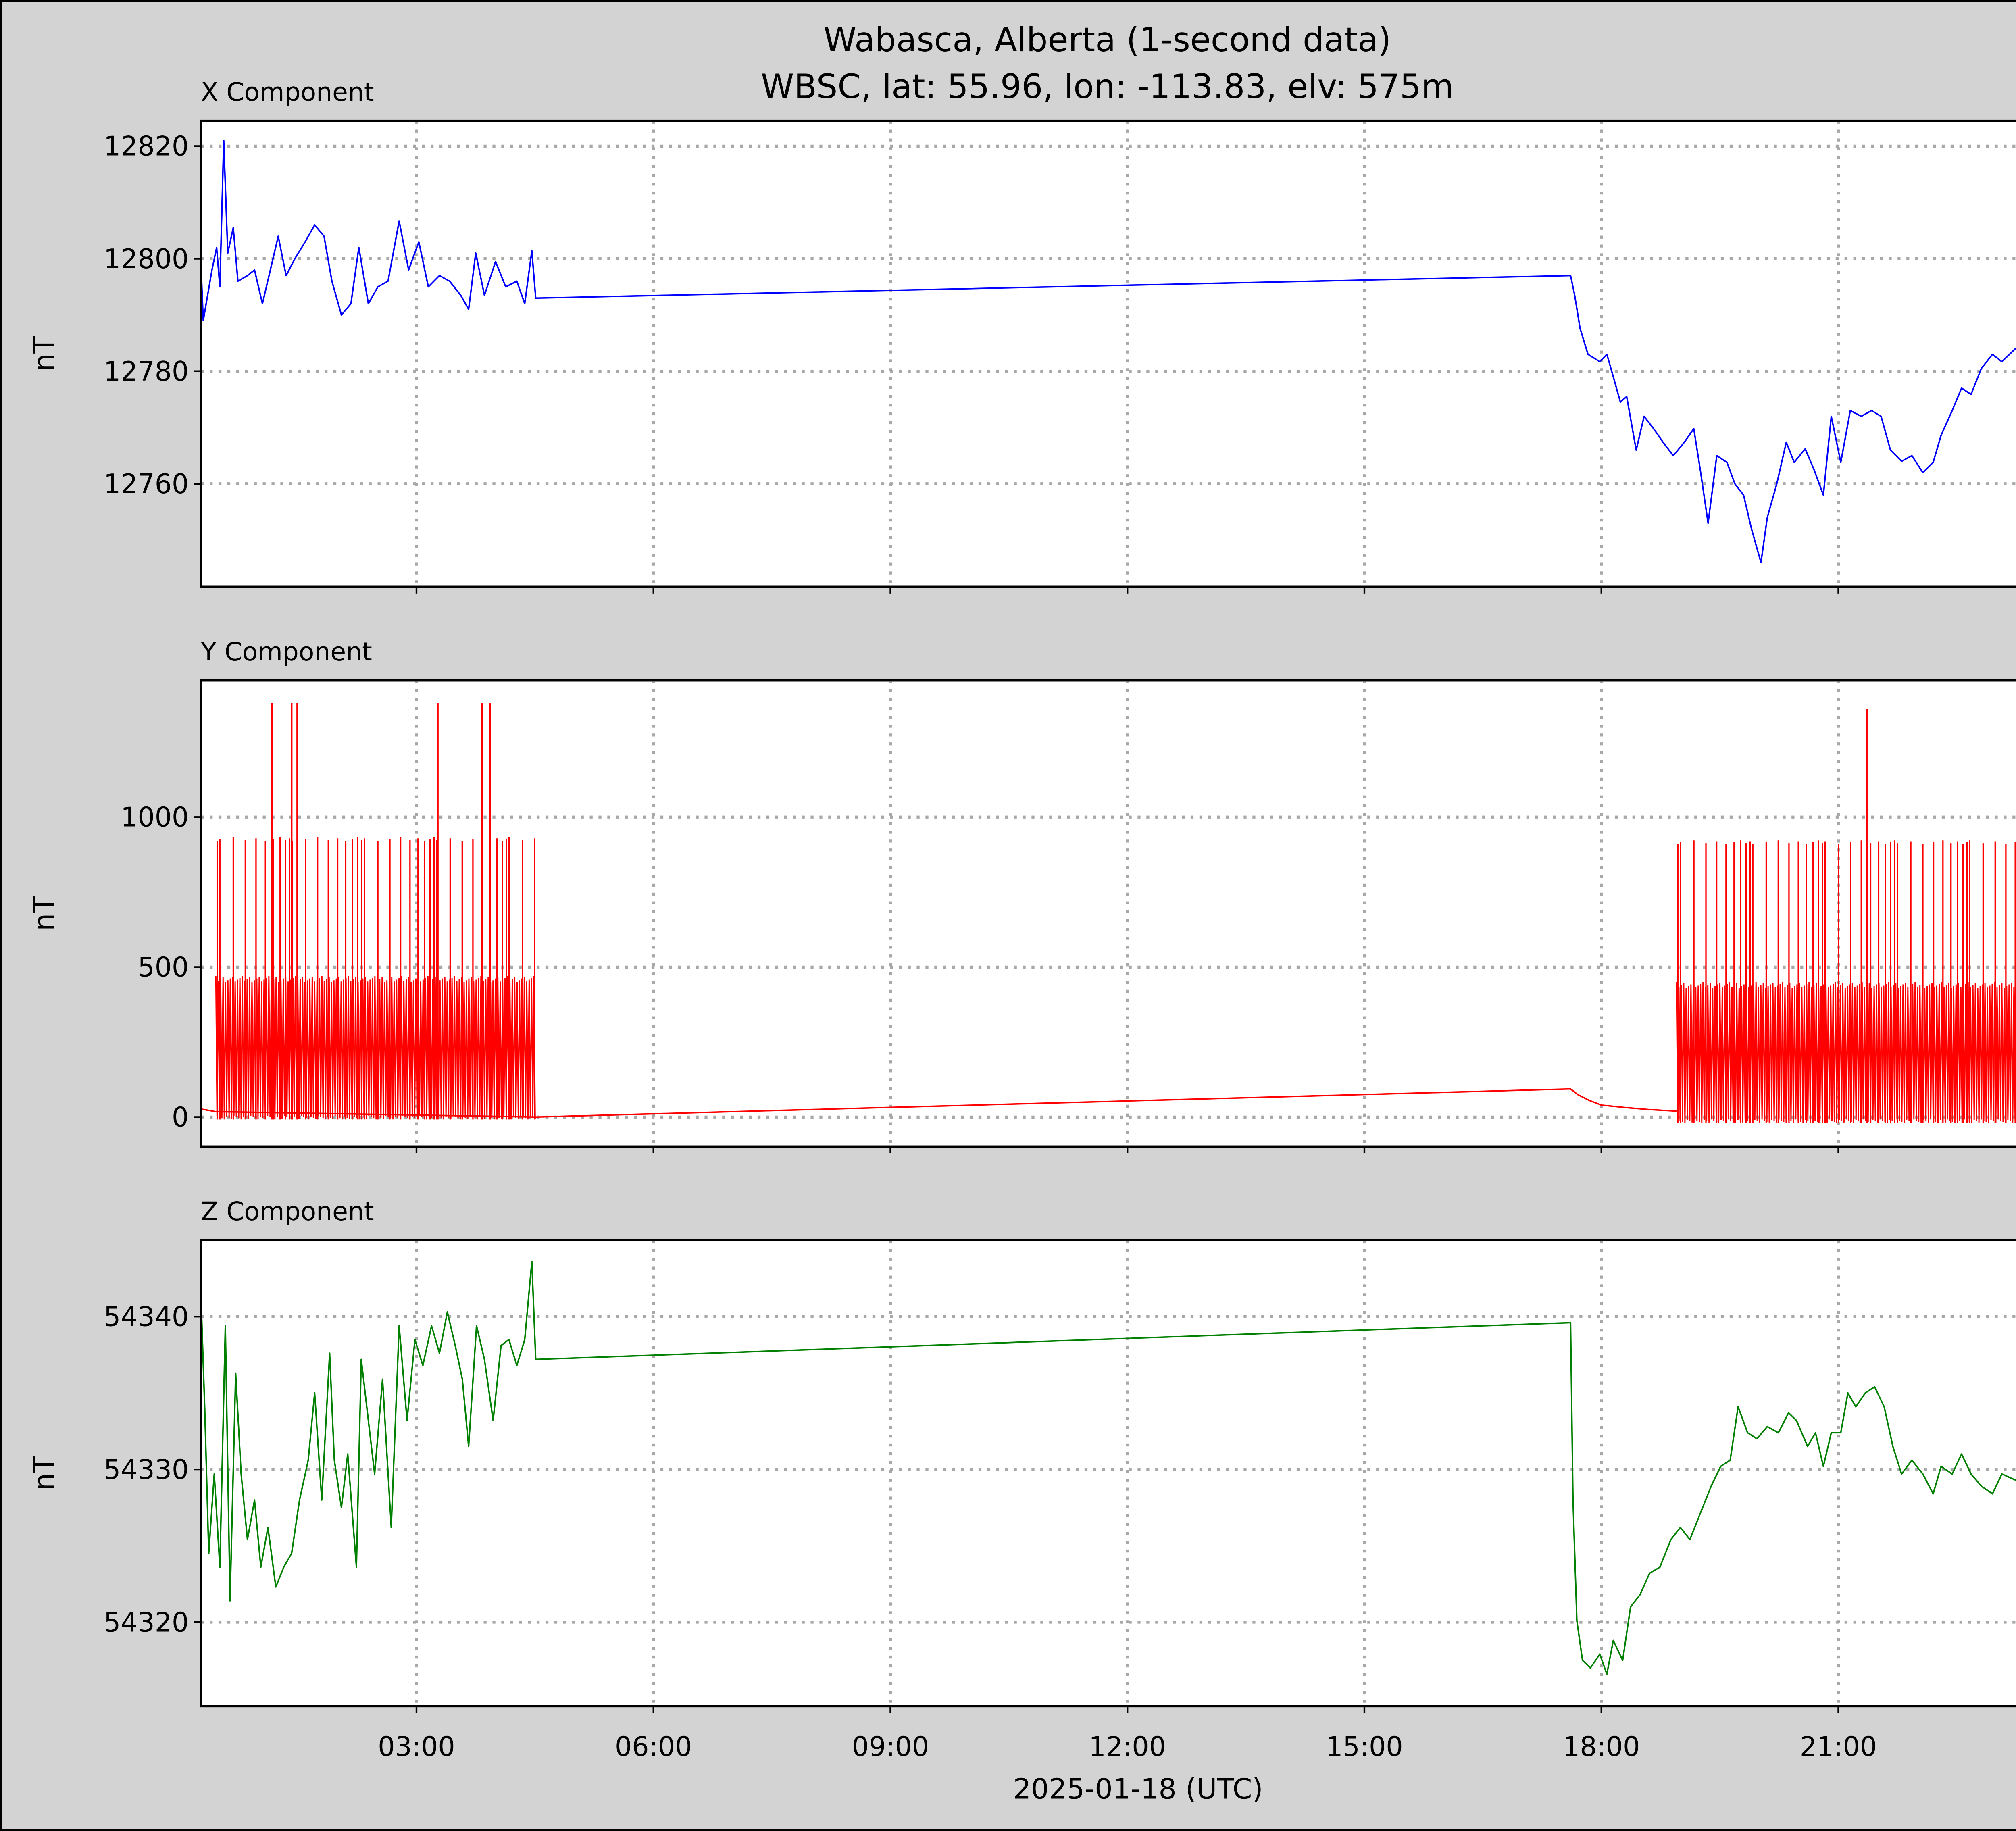 The height and width of the screenshot is (1831, 2016). I want to click on y-tick-label: 54340, so click(146, 1316).